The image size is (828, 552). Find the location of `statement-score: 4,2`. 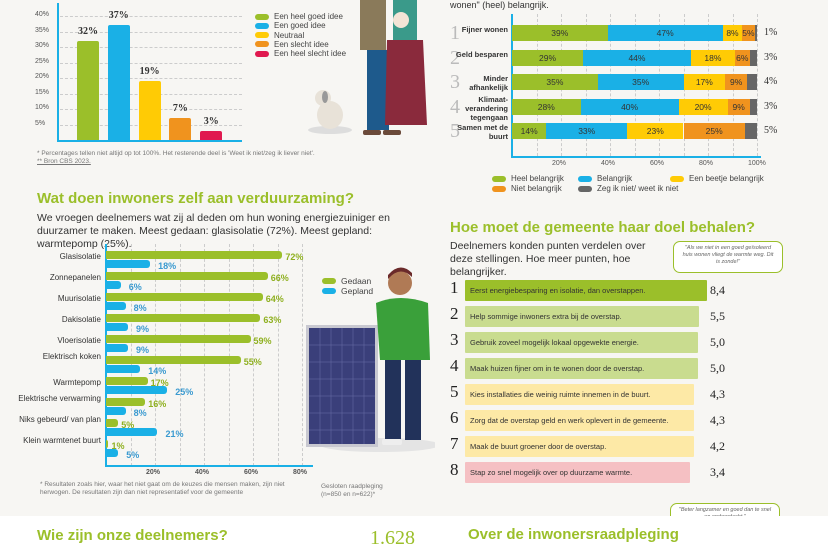

statement-score: 4,2 is located at coordinates (717, 446).